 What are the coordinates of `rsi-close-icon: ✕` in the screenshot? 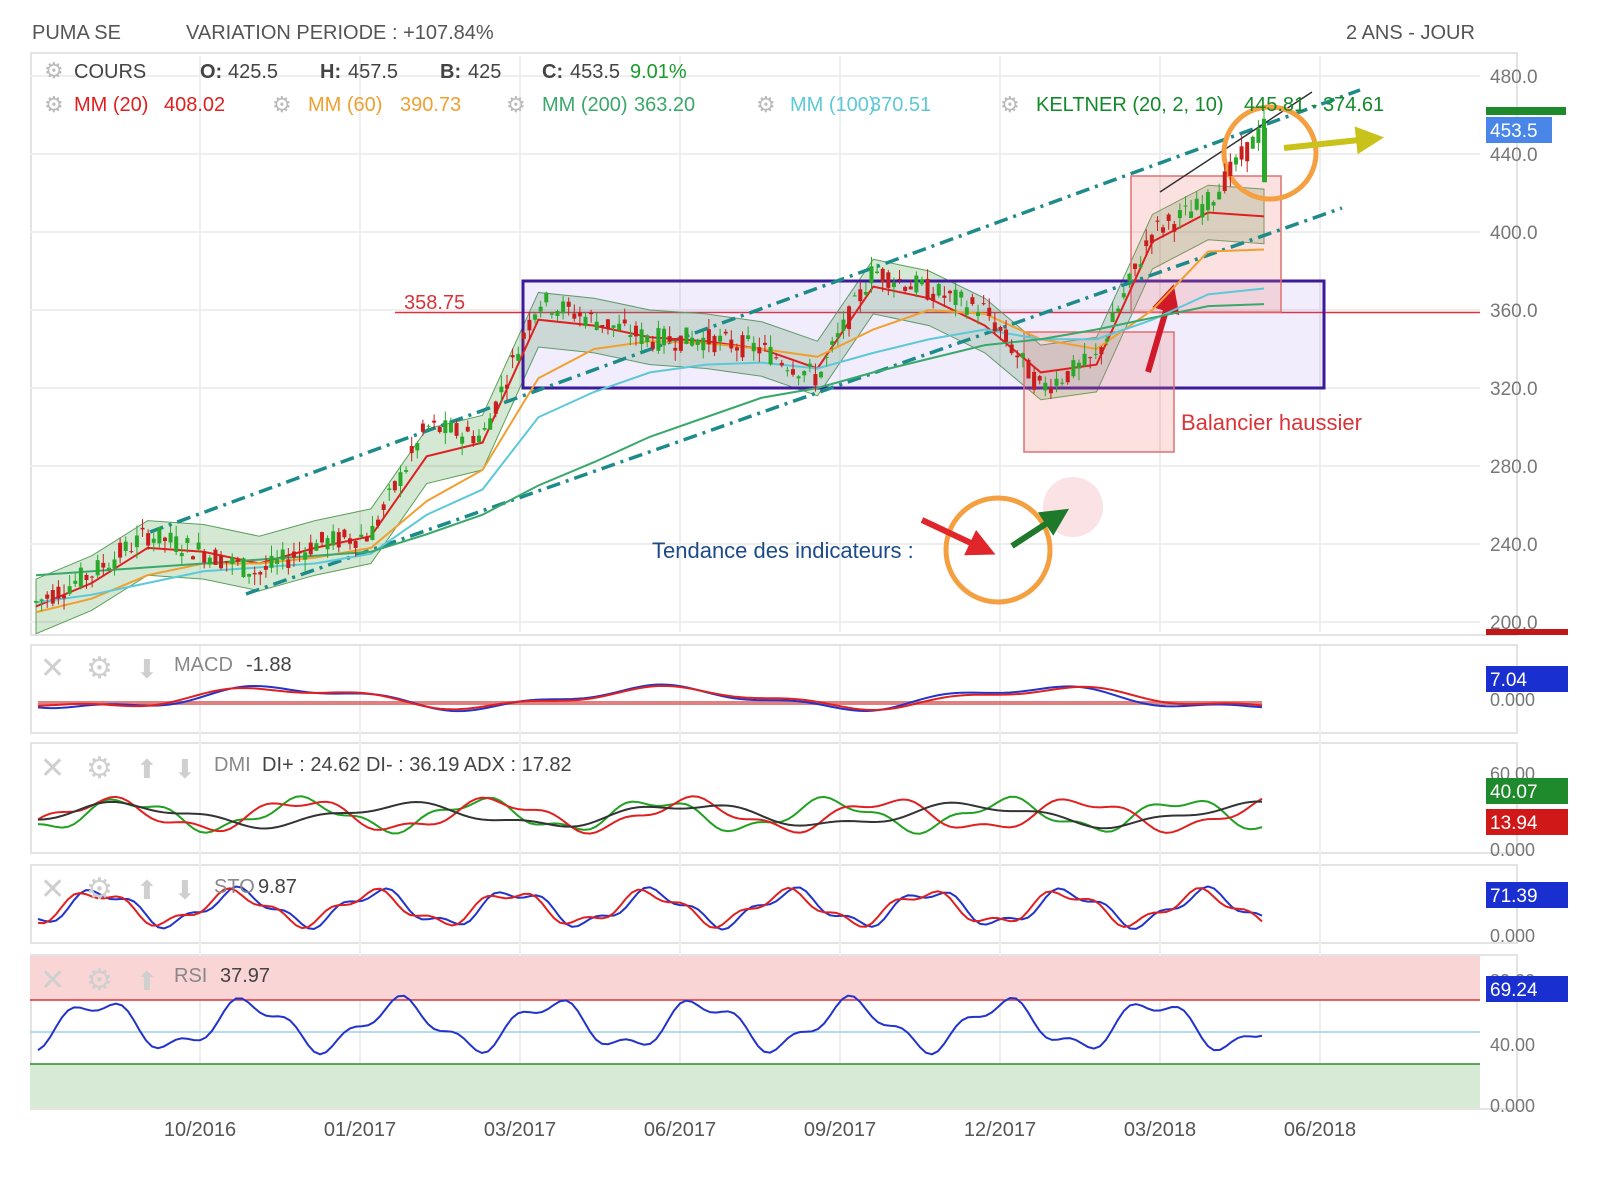 It's located at (52, 980).